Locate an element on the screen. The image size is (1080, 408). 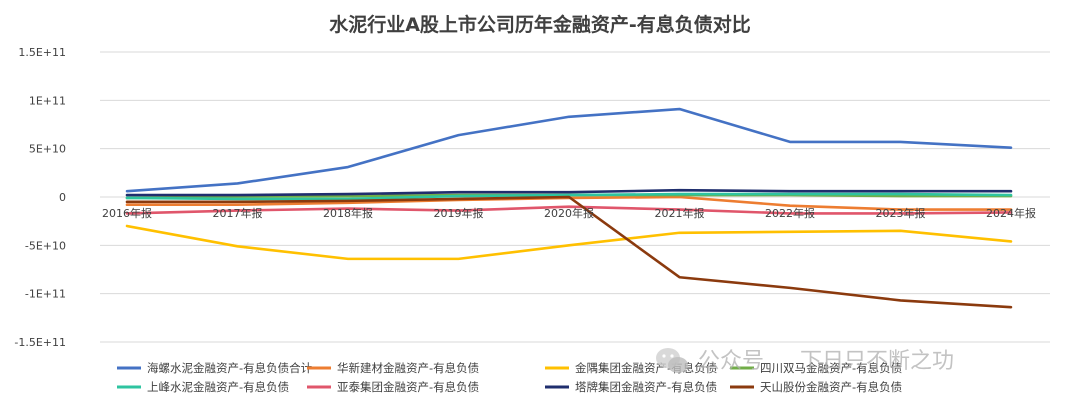
y-tick-label: 5E+10 is located at coordinates (47, 149).